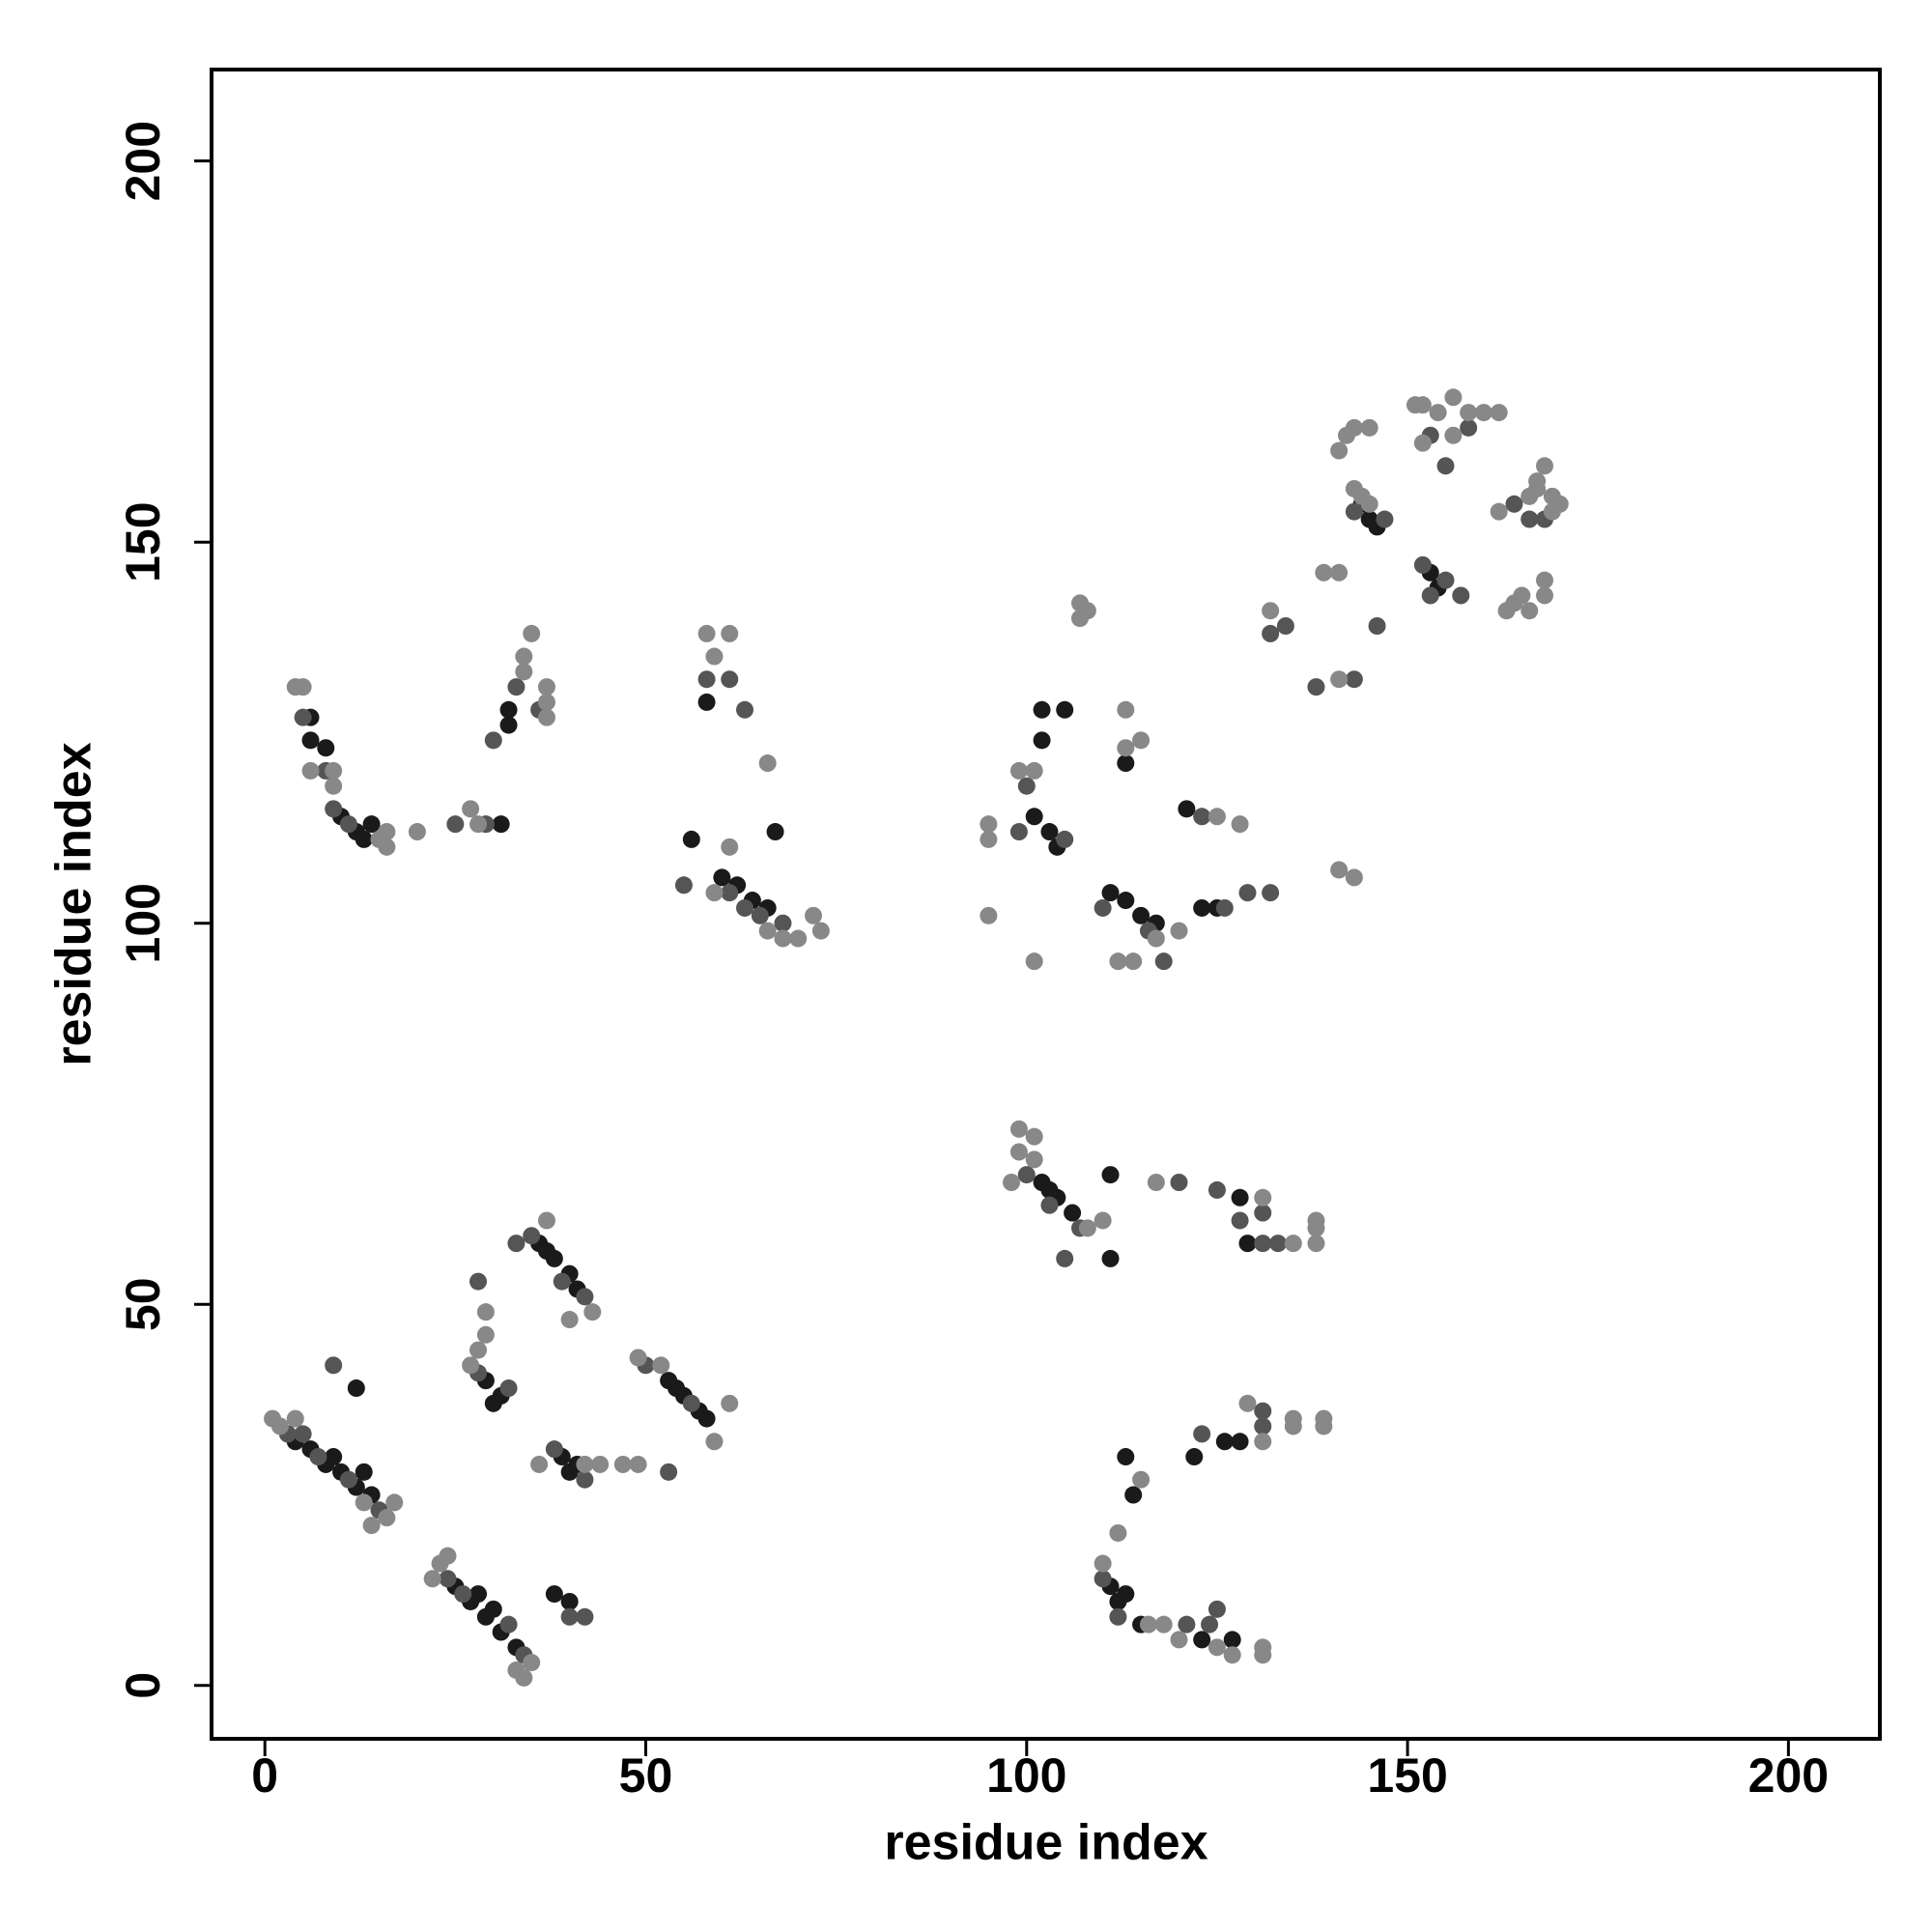  What do you see at coordinates (143, 923) in the screenshot?
I see `y-tick-label: 100` at bounding box center [143, 923].